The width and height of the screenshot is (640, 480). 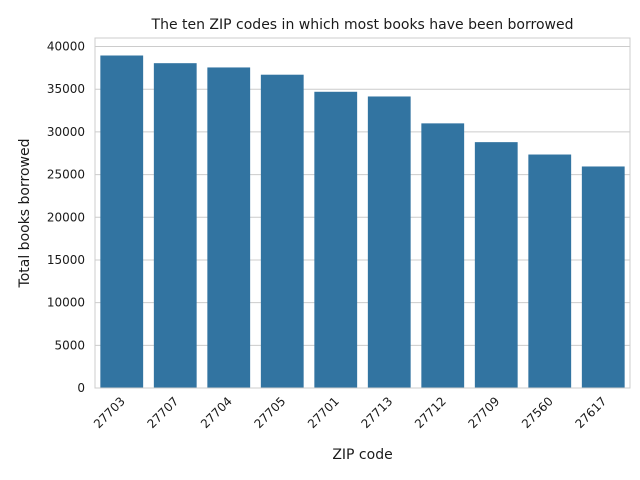 What do you see at coordinates (66, 89) in the screenshot?
I see `y-tick-label: 35000` at bounding box center [66, 89].